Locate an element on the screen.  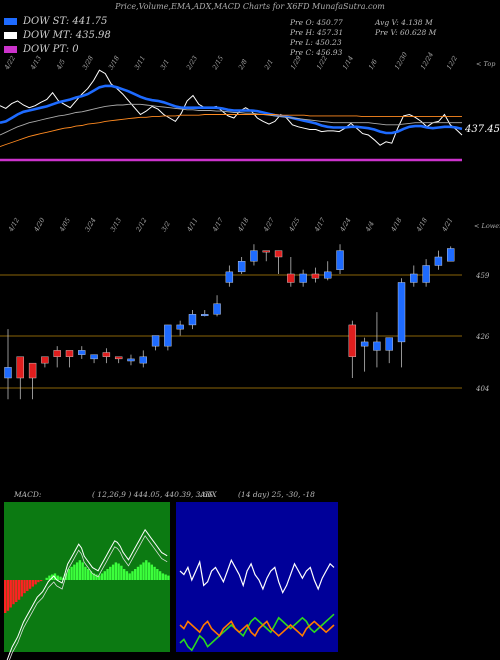
date-tick-label: 4/24 is located at coordinates (345, 225).